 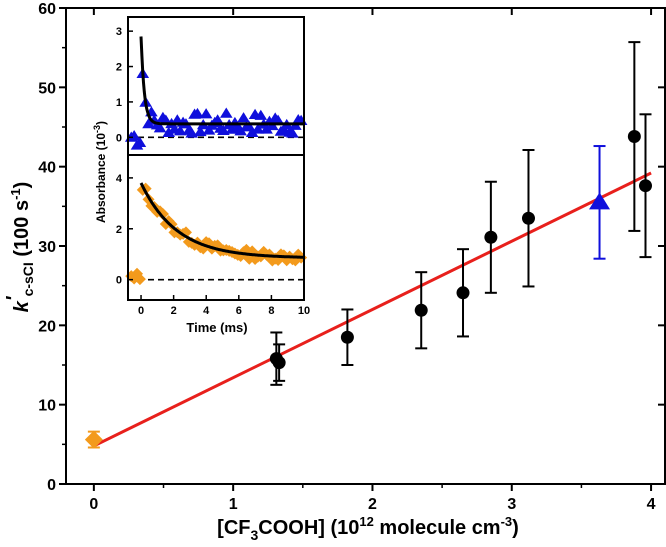 I want to click on x-tick-label: 0, so click(x=93, y=504).